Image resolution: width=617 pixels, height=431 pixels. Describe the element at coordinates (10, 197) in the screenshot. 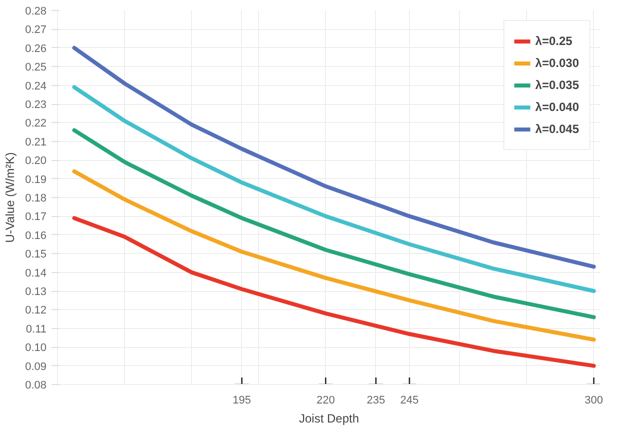

I see `y-axis-title: U-Value (W/m²K)` at that location.